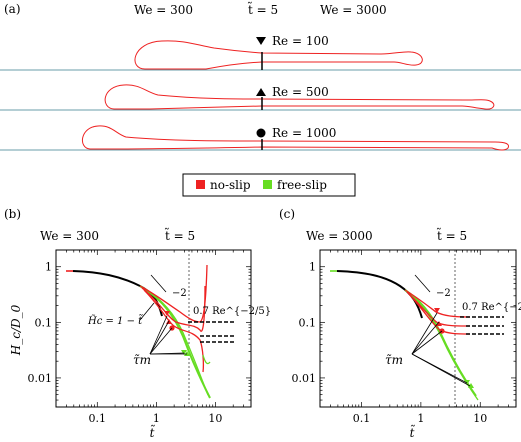 Image resolution: width=521 pixels, height=442 pixels. I want to click on legend-label-free-slip: free-slip, so click(302, 185).